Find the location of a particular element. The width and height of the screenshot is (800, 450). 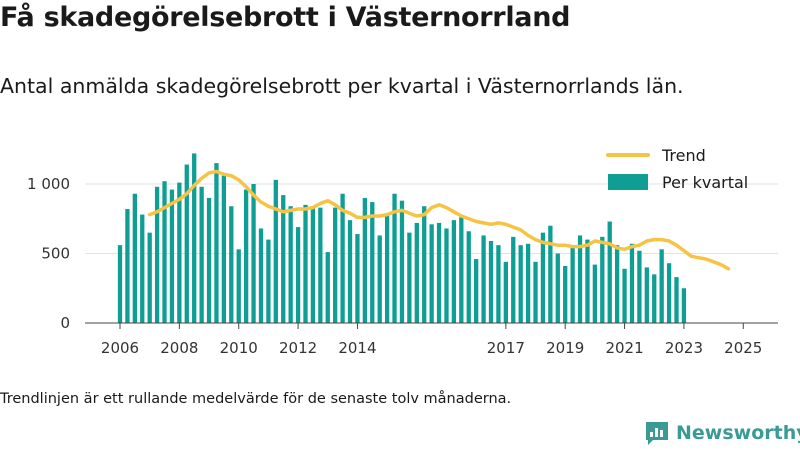

y-tick-label: 500 is located at coordinates (55, 254).